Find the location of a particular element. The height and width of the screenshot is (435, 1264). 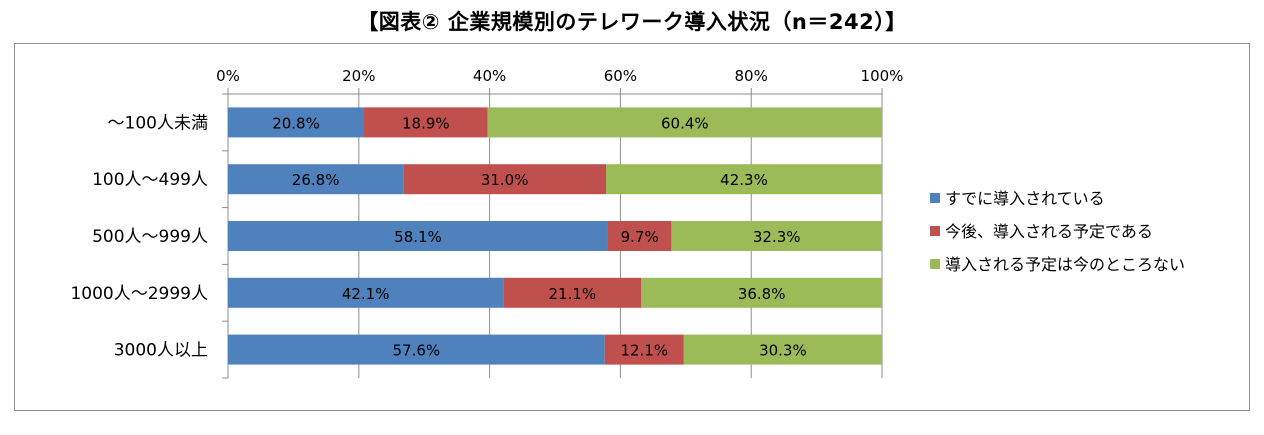

data-label: 32.3% is located at coordinates (777, 237).